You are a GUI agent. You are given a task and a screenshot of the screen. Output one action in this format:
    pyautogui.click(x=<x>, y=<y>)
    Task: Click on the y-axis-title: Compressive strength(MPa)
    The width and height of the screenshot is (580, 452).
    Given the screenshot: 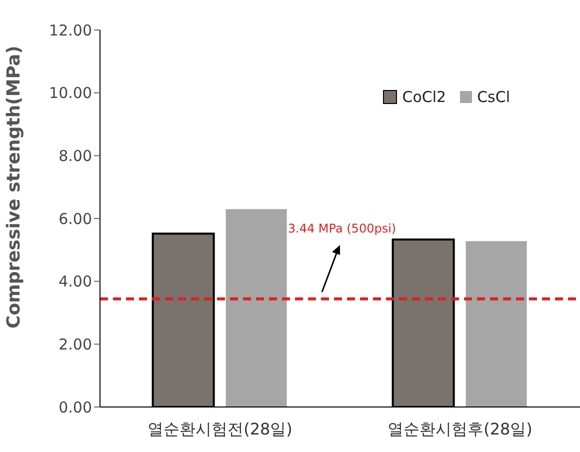 What is the action you would take?
    pyautogui.click(x=13, y=187)
    